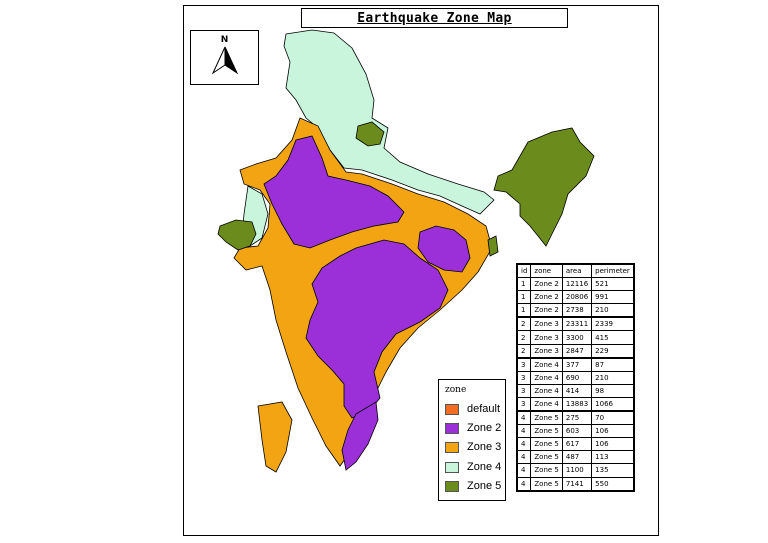 This screenshot has width=768, height=543. I want to click on map-title-box: Earthquake Zone Map, so click(434, 18).